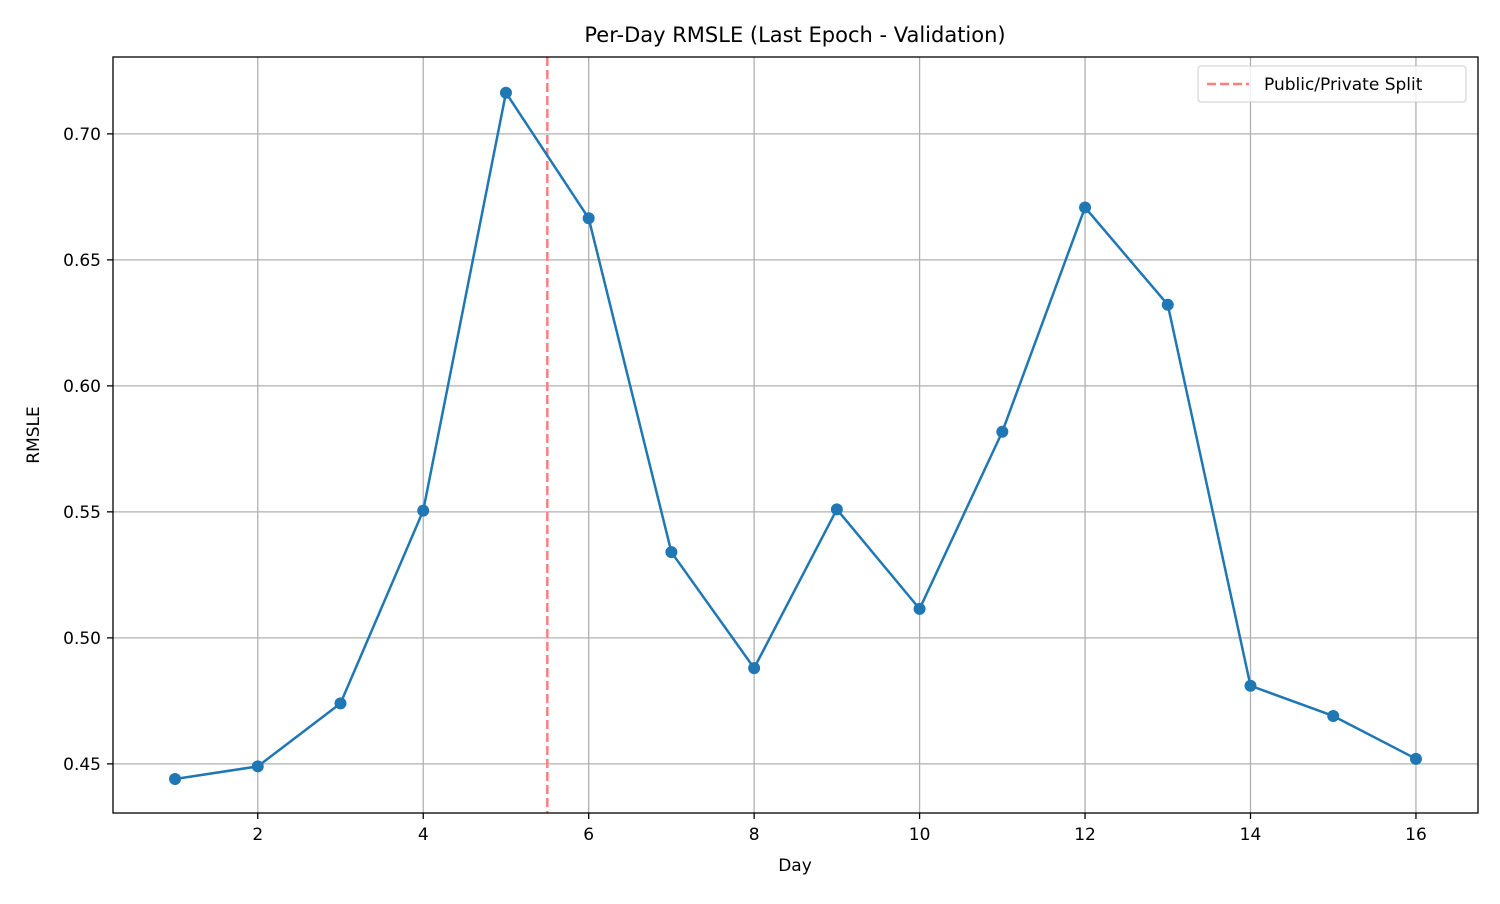 This screenshot has width=1500, height=904. Describe the element at coordinates (1251, 835) in the screenshot. I see `x-tick-label: 14` at that location.